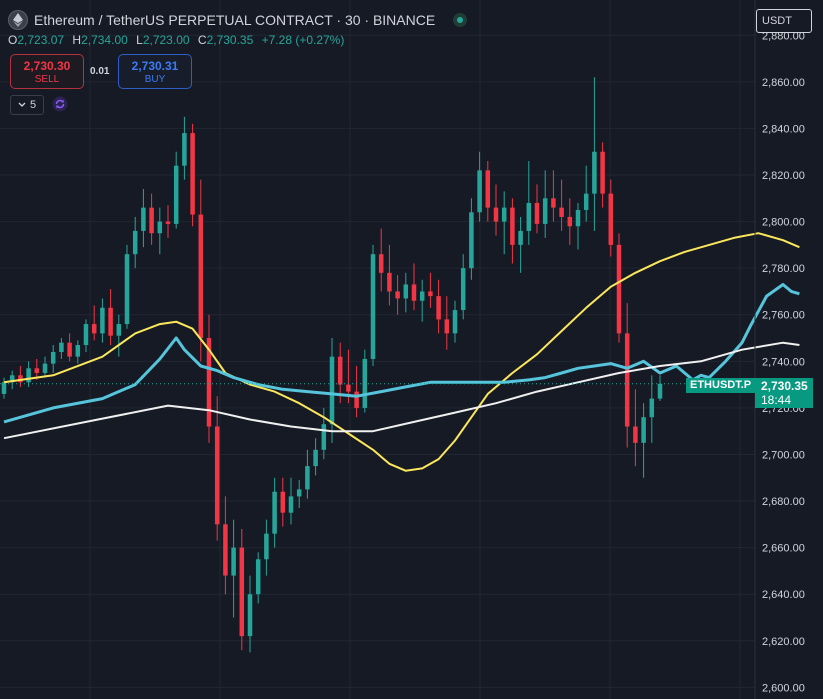 This screenshot has width=823, height=699. What do you see at coordinates (783, 176) in the screenshot?
I see `y-tick-label: 2,820.00` at bounding box center [783, 176].